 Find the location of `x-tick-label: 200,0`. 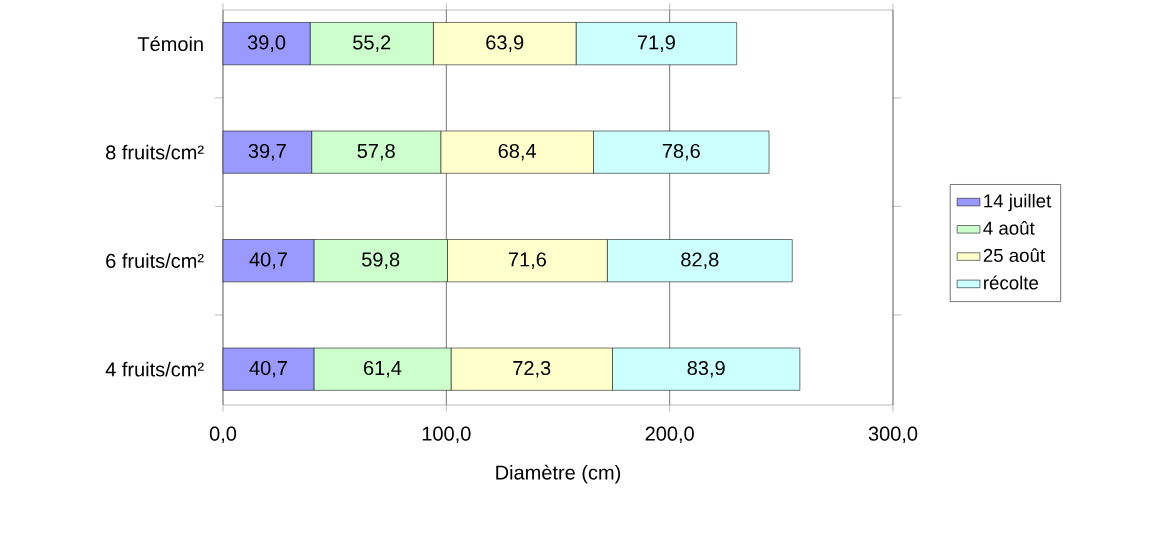

x-tick-label: 200,0 is located at coordinates (669, 435).